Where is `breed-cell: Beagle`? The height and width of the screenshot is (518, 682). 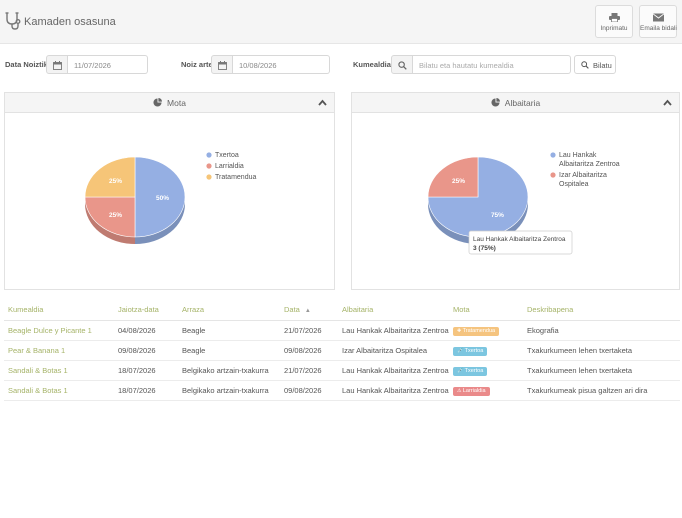 breed-cell: Beagle is located at coordinates (229, 330).